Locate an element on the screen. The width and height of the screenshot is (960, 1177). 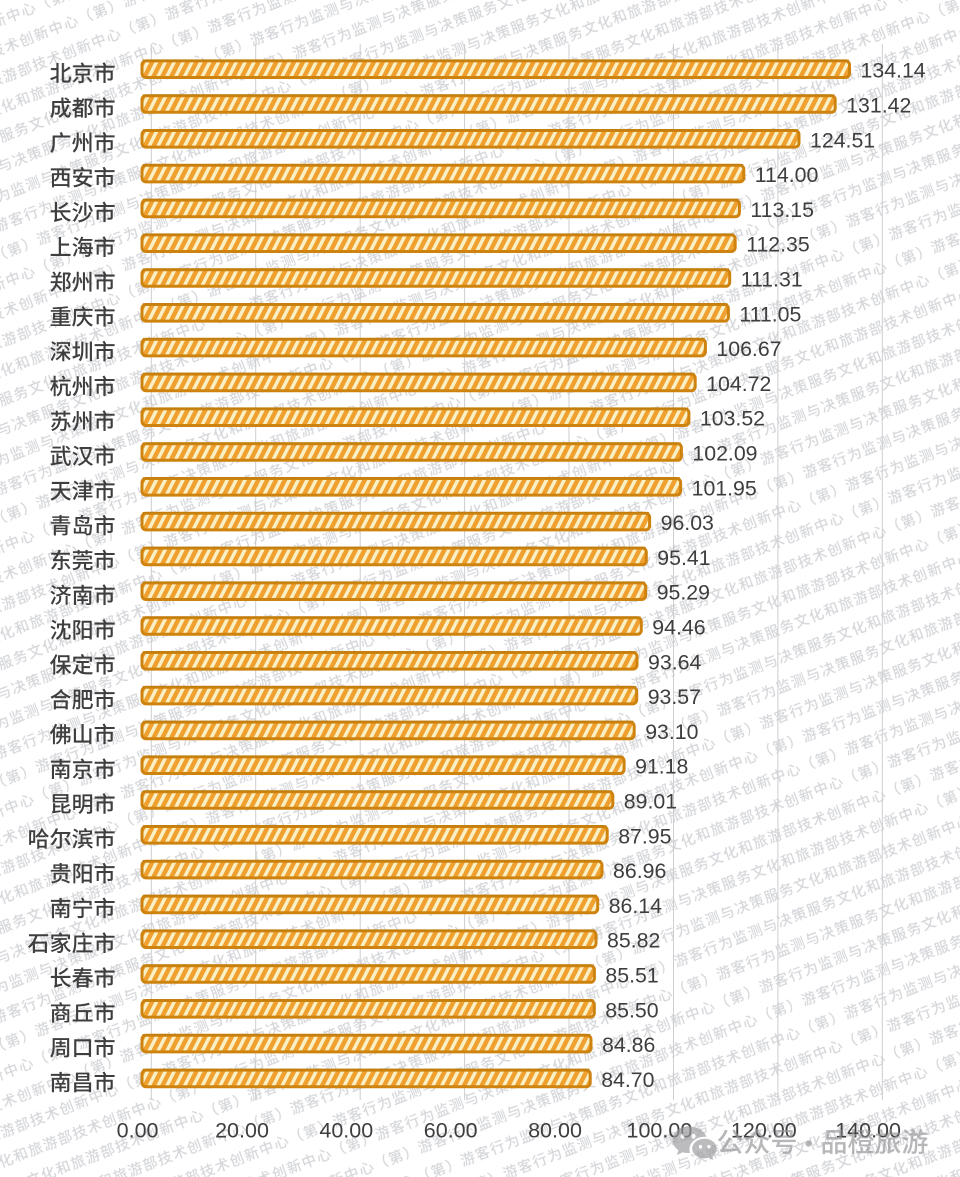
svg-text: 0.00 is located at coordinates (138, 1131).